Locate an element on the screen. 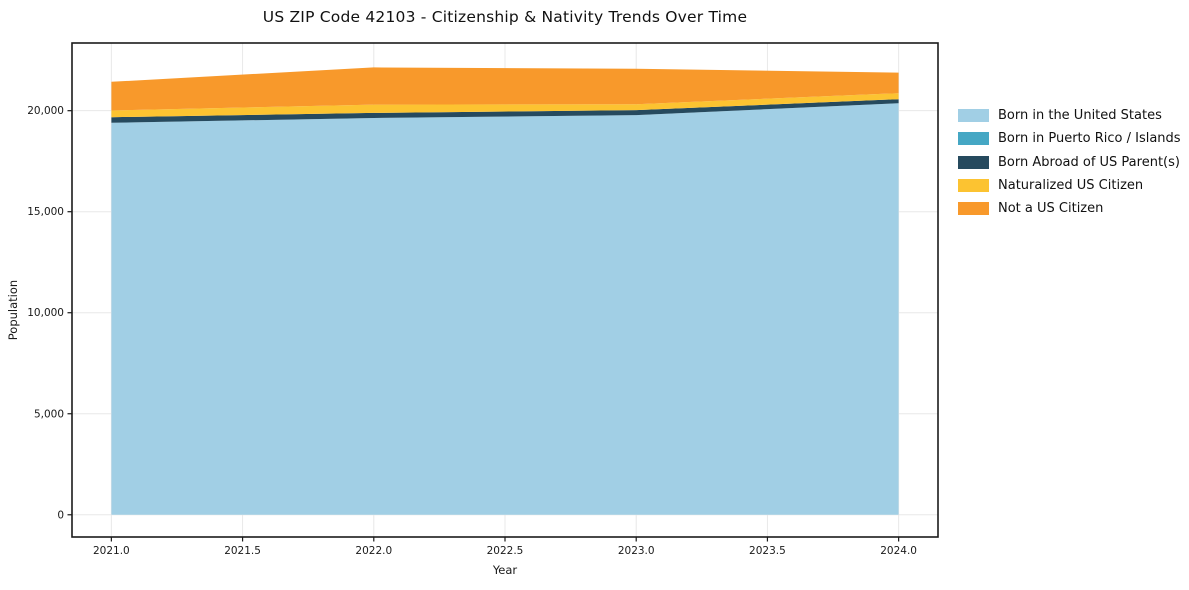 The width and height of the screenshot is (1189, 590). y-tick-label: 0 is located at coordinates (60, 515).